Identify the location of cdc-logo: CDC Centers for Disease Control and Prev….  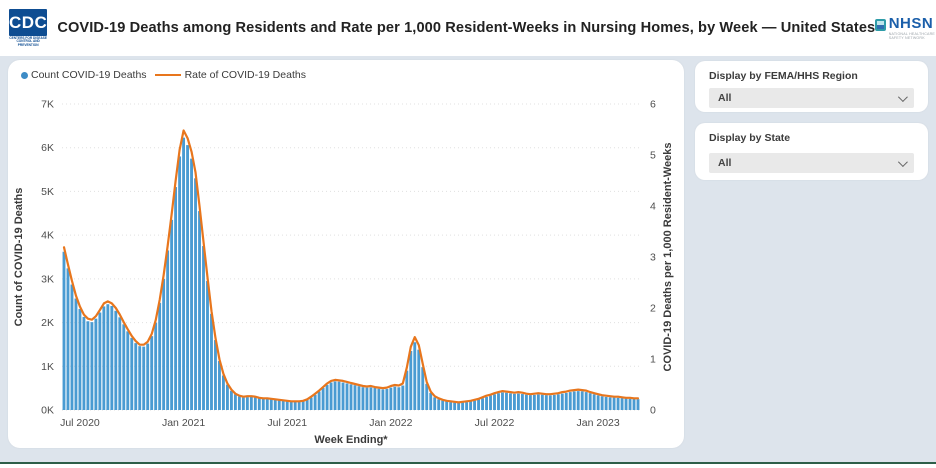
(28, 28).